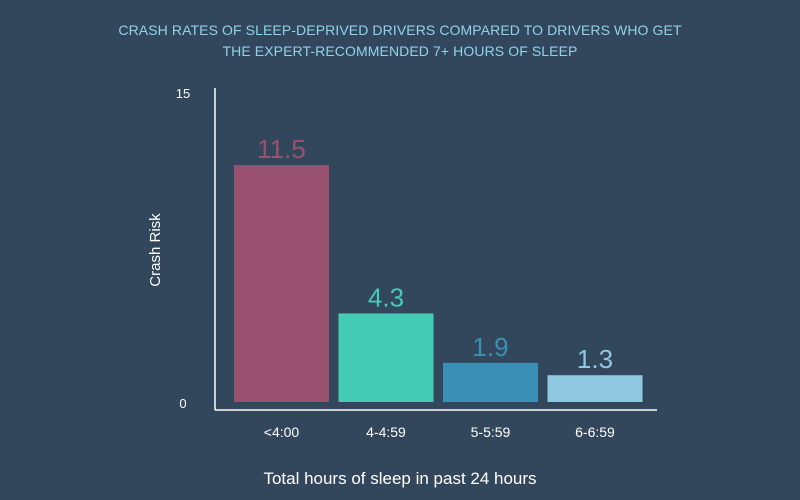  Describe the element at coordinates (386, 432) in the screenshot. I see `x-tick-label-2: 4-4:59` at that location.